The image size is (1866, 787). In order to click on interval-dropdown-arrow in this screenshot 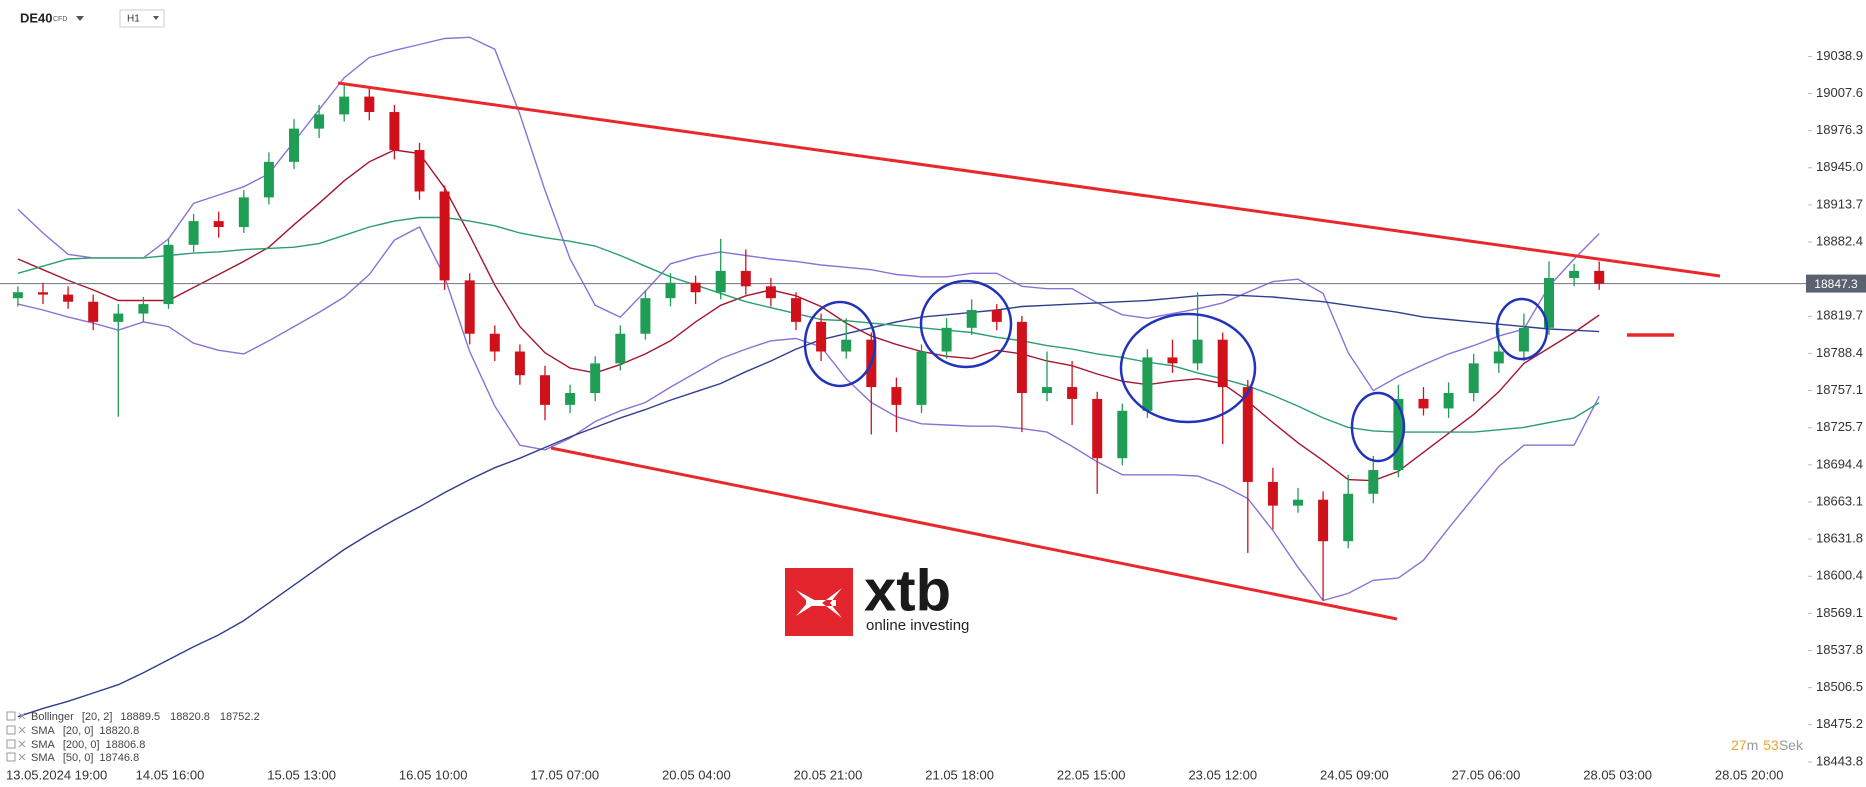, I will do `click(156, 18)`.